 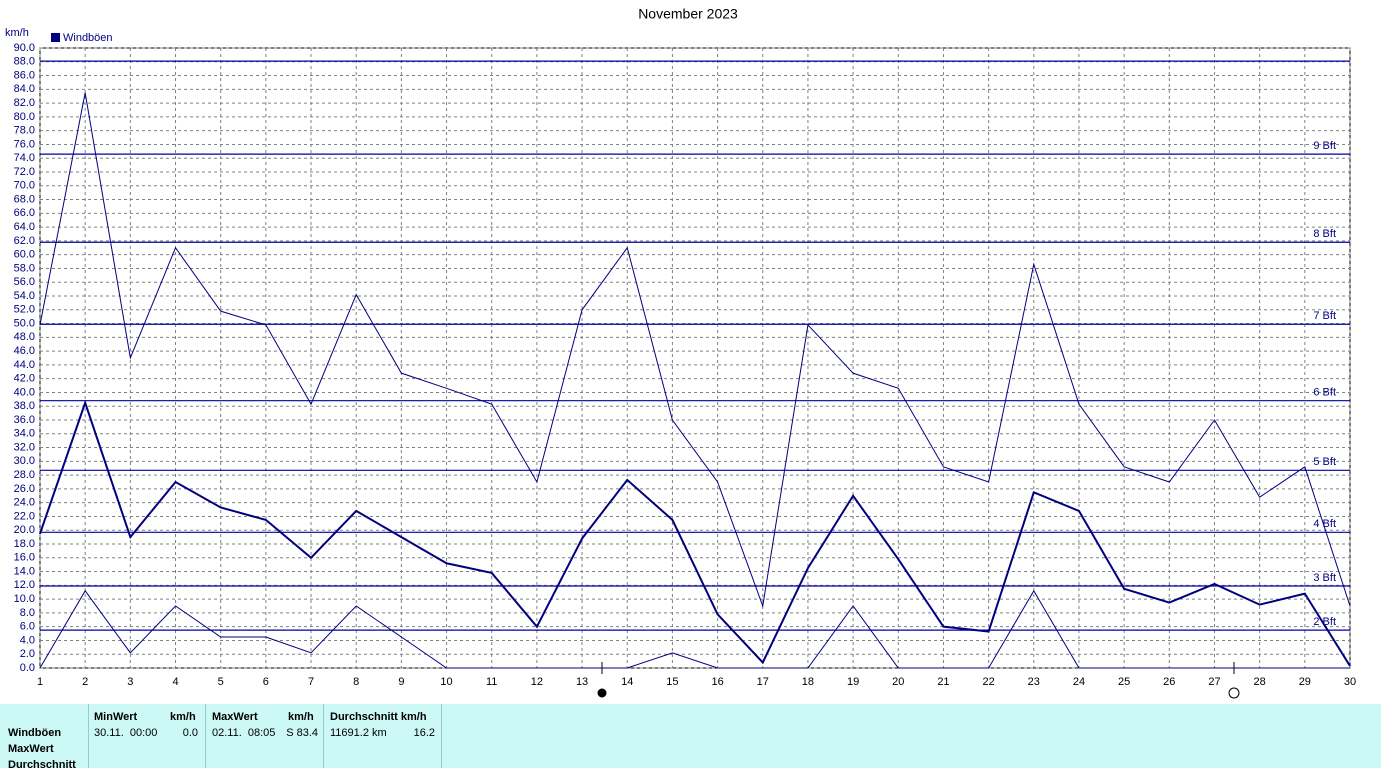 I want to click on y-axis-label: km/h, so click(x=17, y=33).